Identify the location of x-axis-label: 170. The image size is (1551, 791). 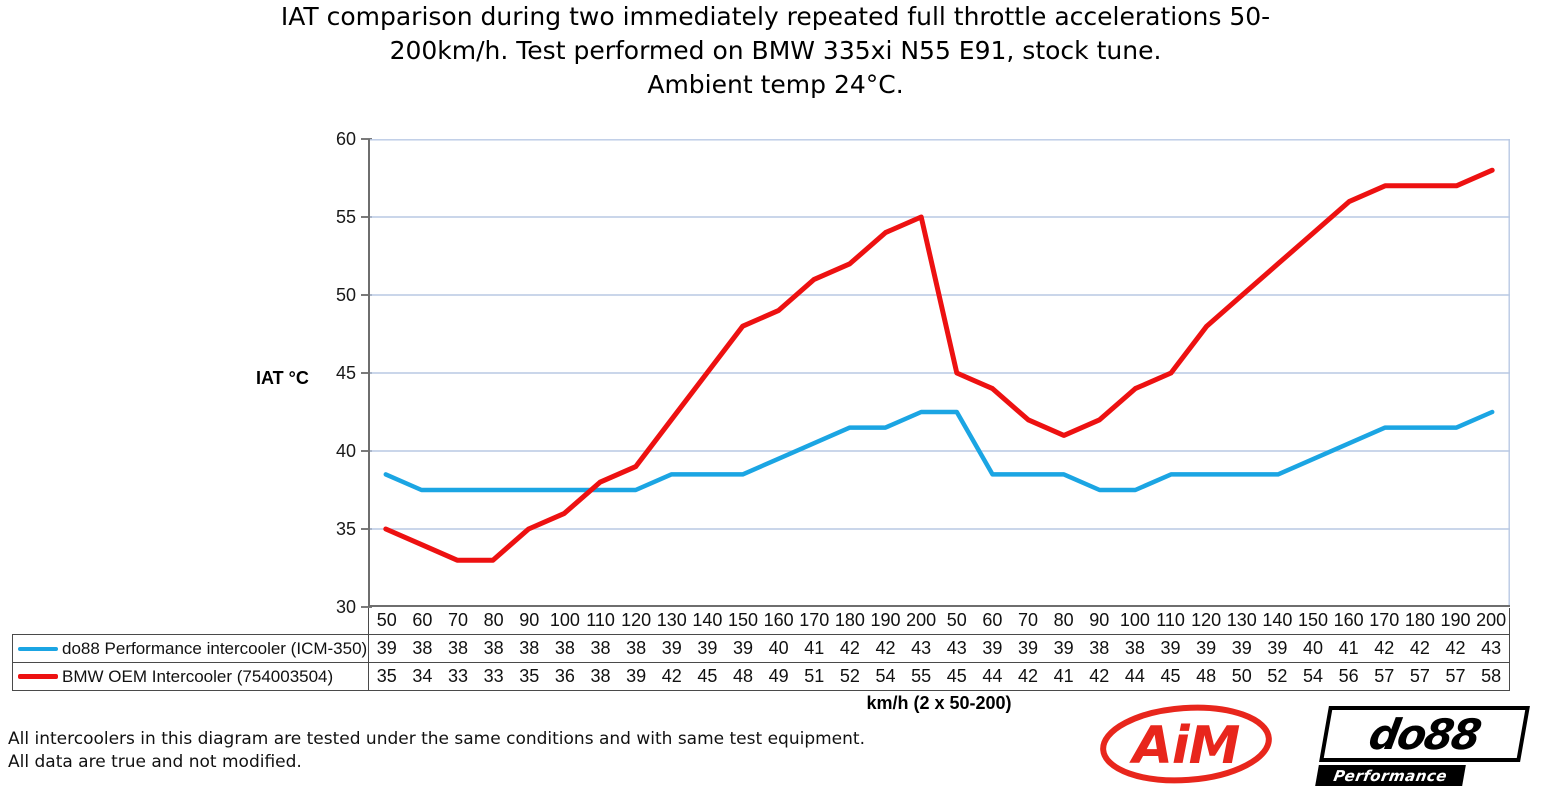
(1384, 620).